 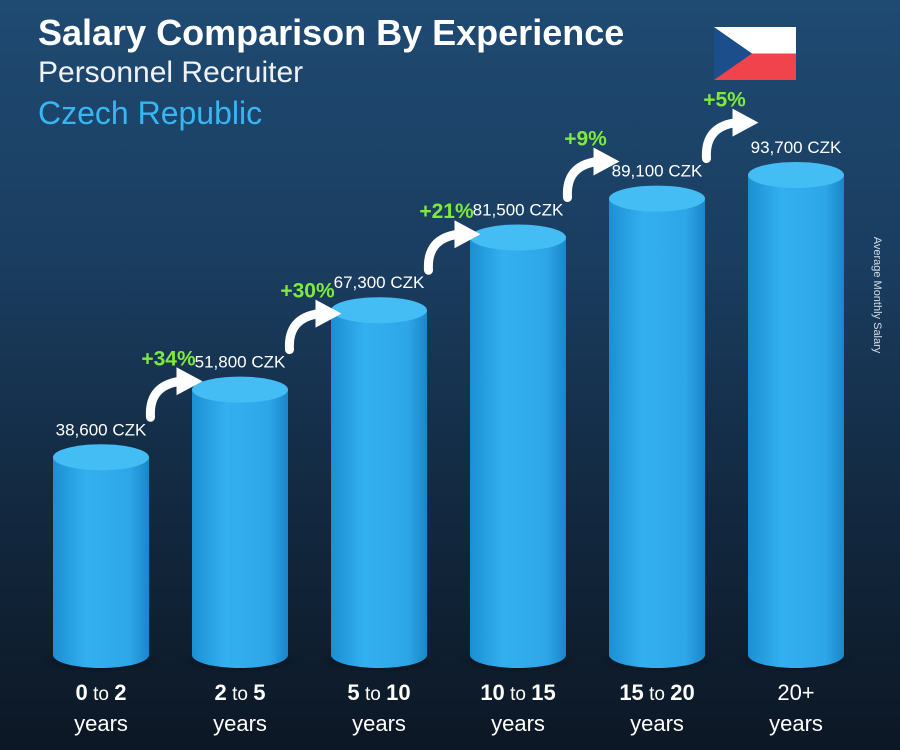 What do you see at coordinates (724, 100) in the screenshot?
I see `increase-percent: +5%` at bounding box center [724, 100].